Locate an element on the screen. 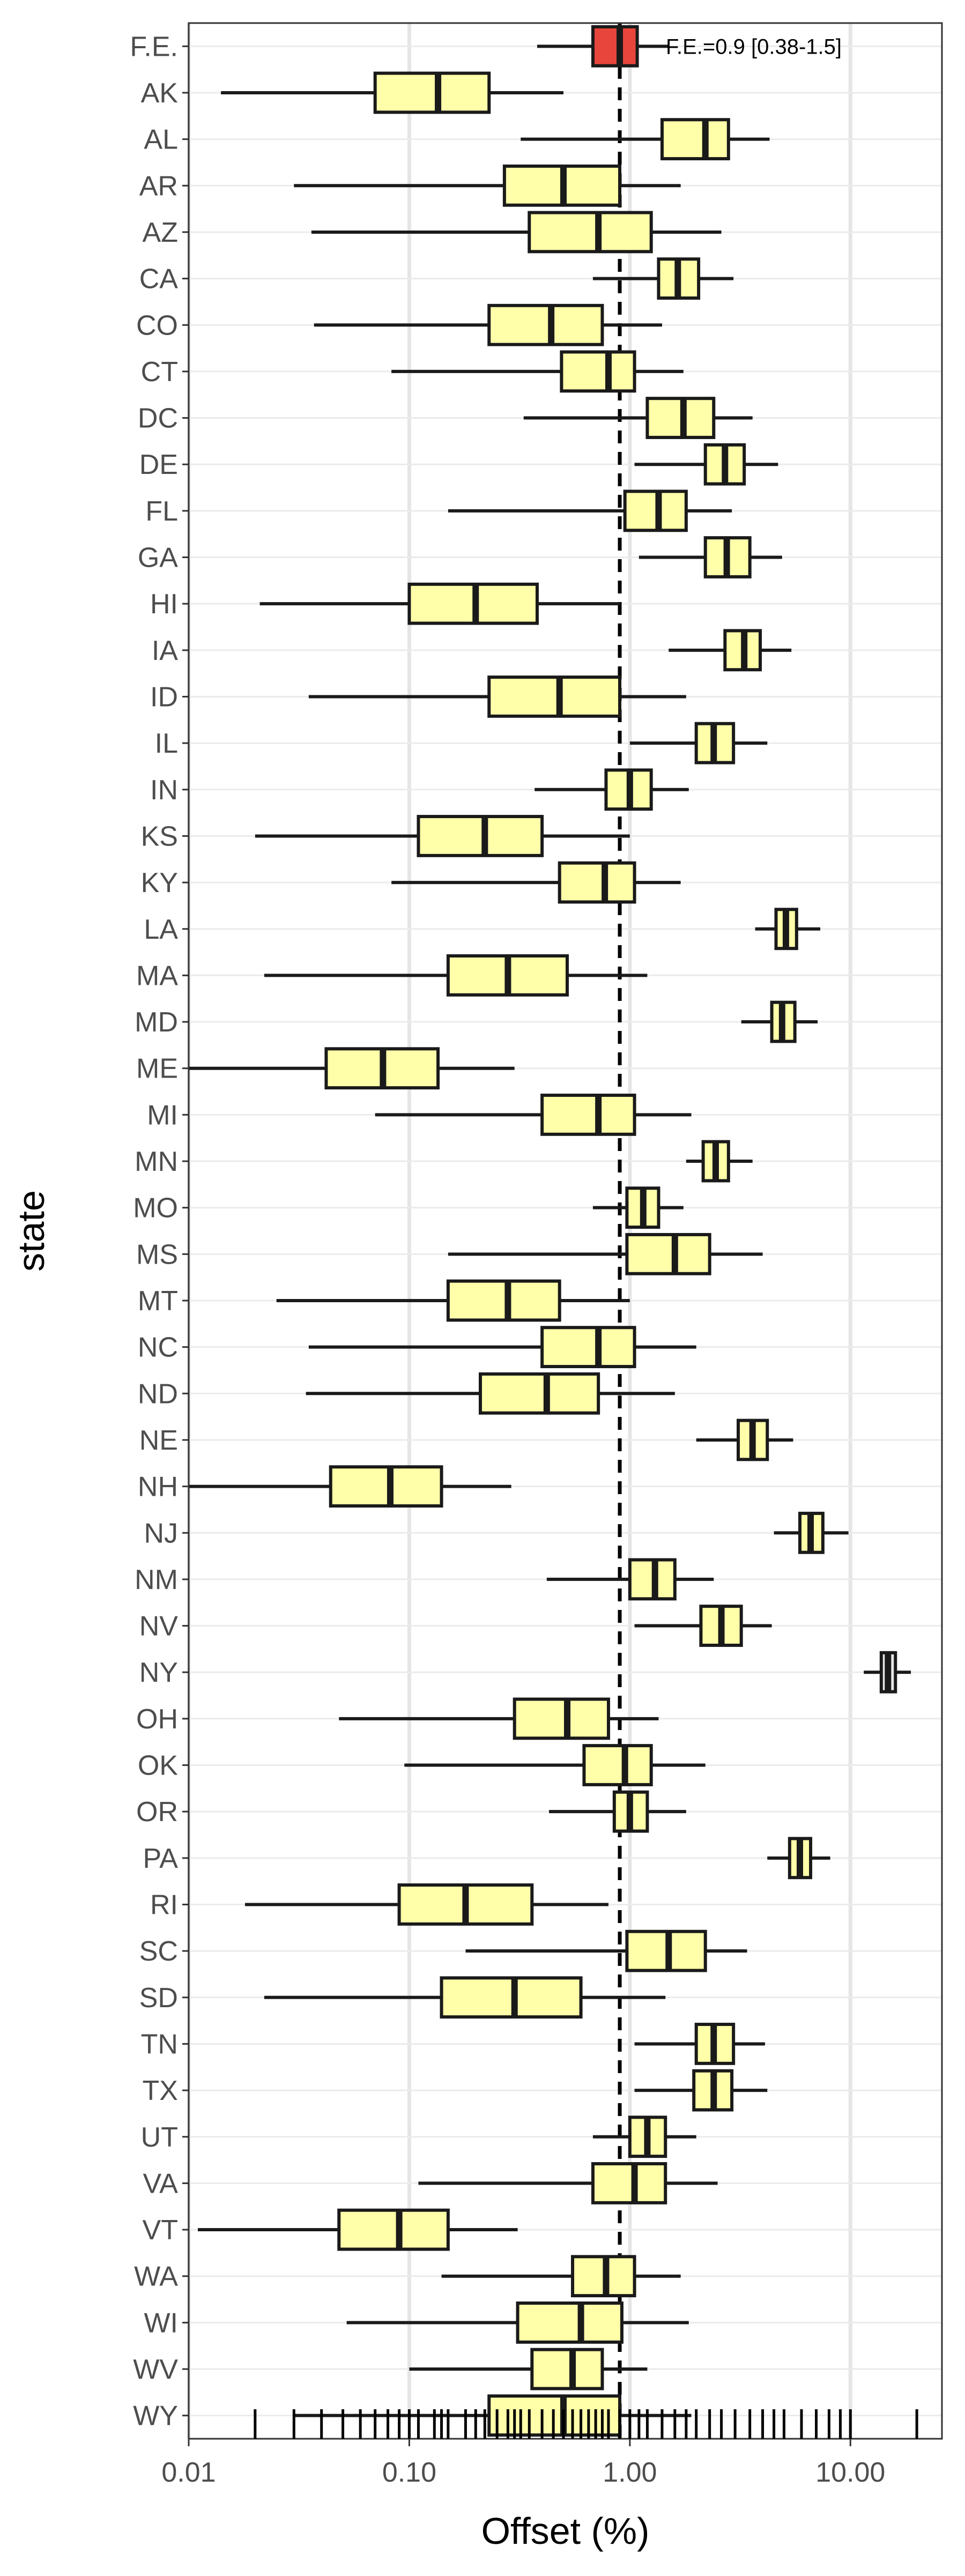 The image size is (965, 2576). box-group-ri is located at coordinates (426, 1905).